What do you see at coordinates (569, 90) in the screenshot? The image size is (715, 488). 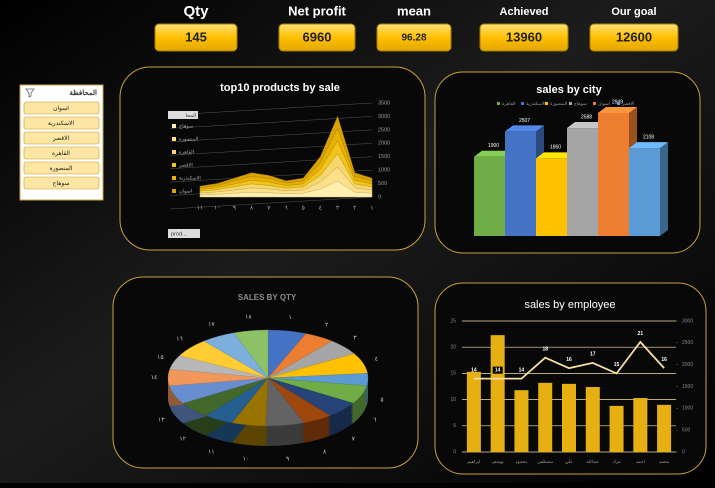 I see `chart-title: sales by city` at bounding box center [569, 90].